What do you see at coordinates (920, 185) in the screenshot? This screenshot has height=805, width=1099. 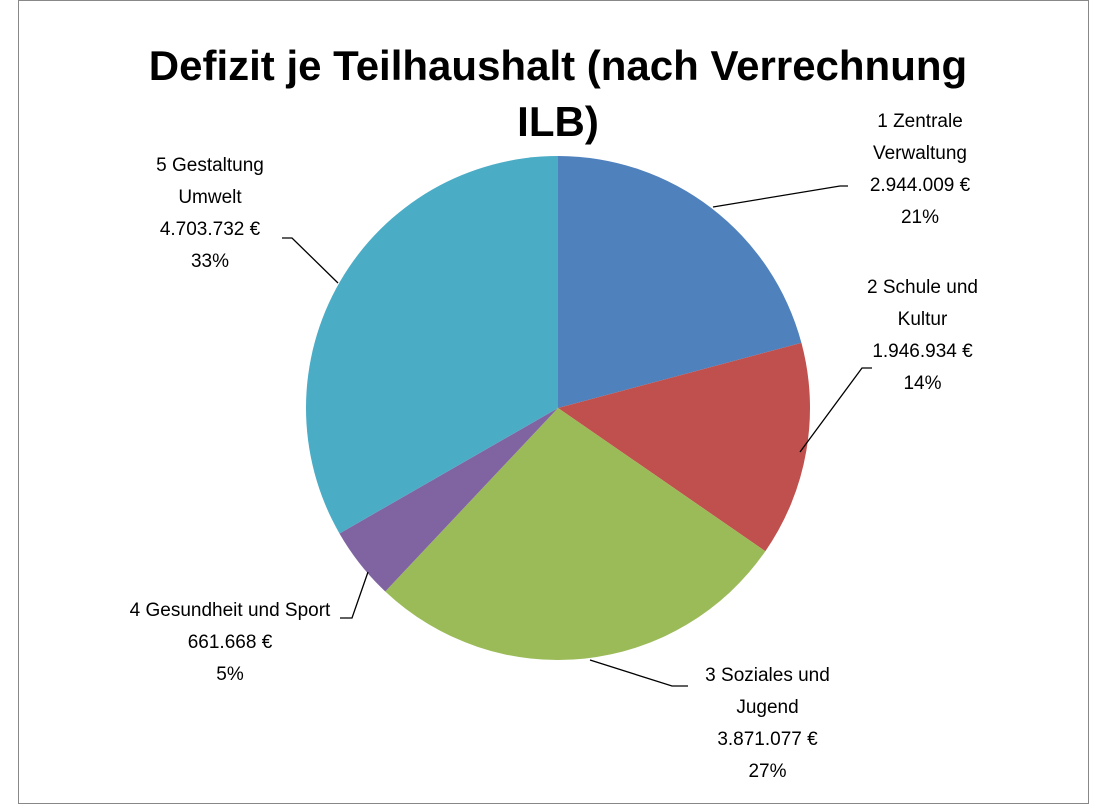 I see `value-label: 2.944.009 €` at bounding box center [920, 185].